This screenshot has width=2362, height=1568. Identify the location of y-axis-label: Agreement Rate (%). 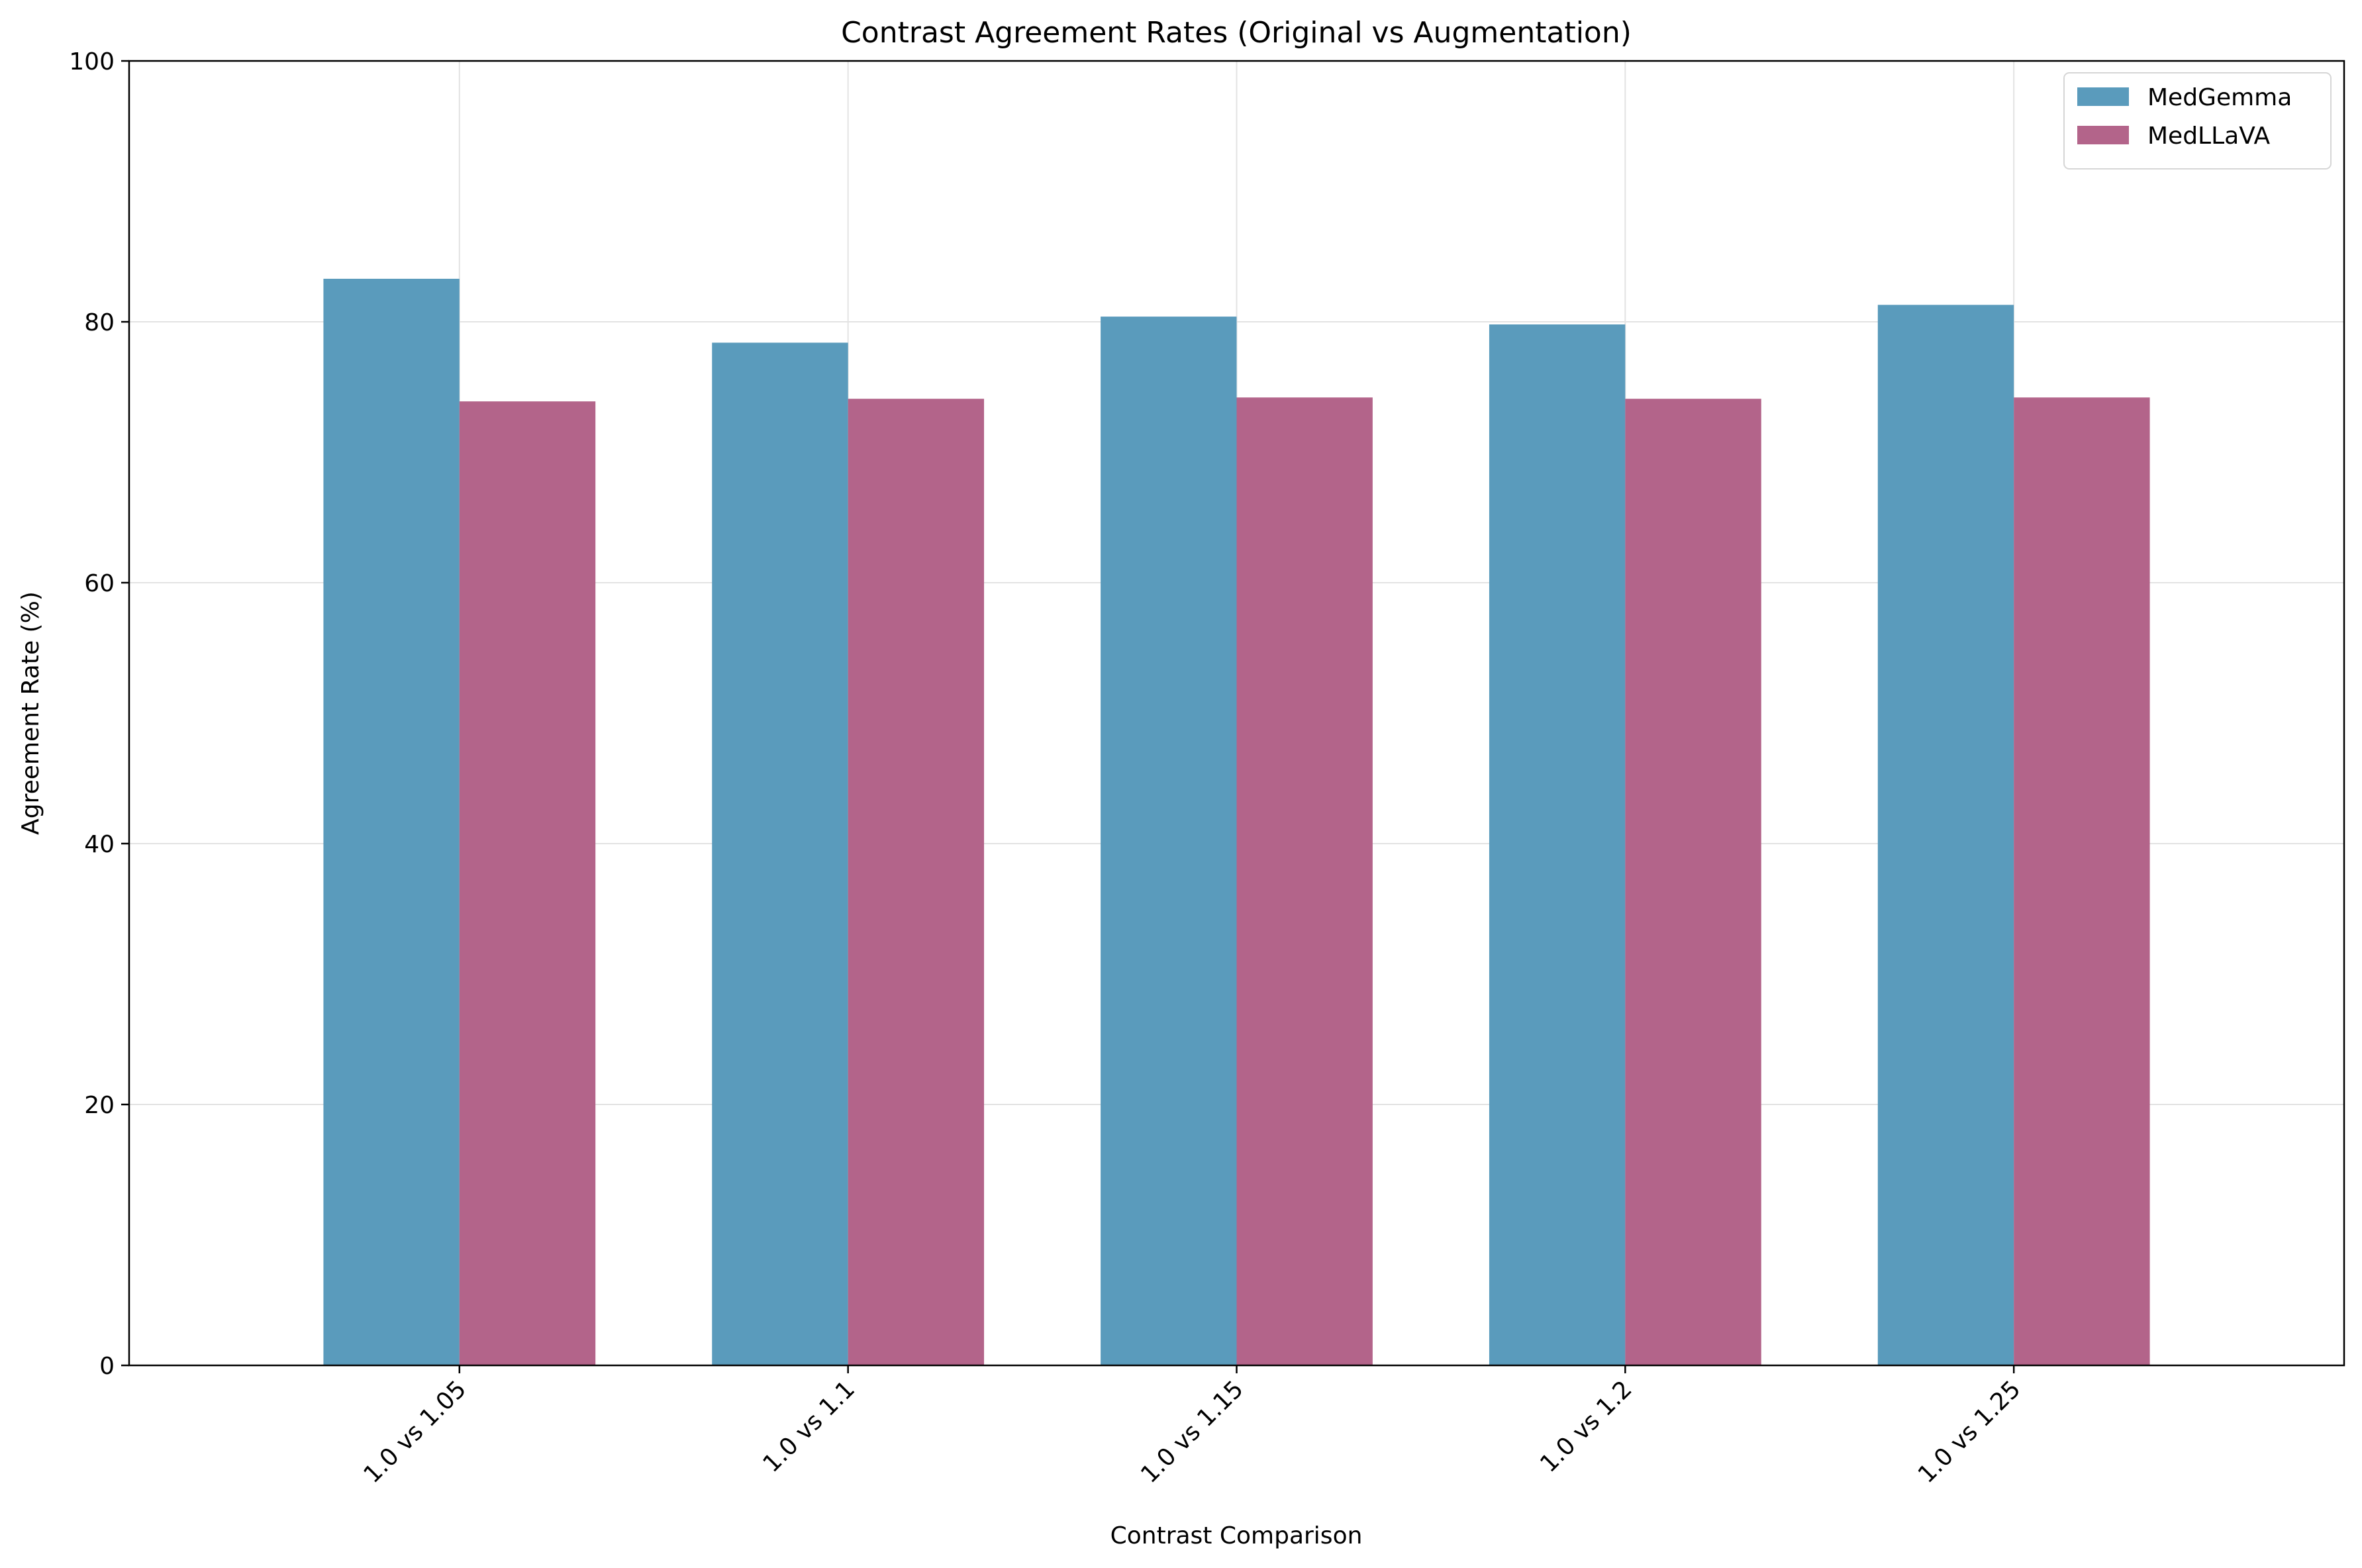
(31, 713).